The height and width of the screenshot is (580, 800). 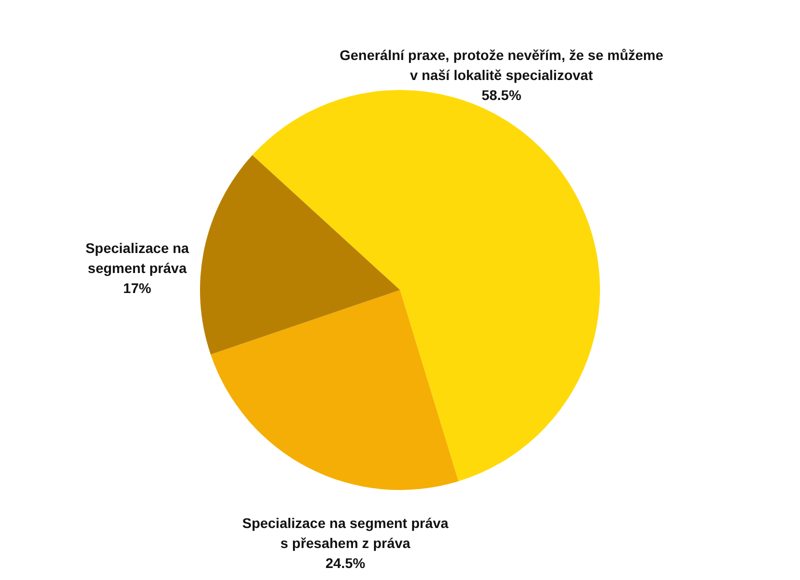 I want to click on data-label: 17%, so click(x=137, y=288).